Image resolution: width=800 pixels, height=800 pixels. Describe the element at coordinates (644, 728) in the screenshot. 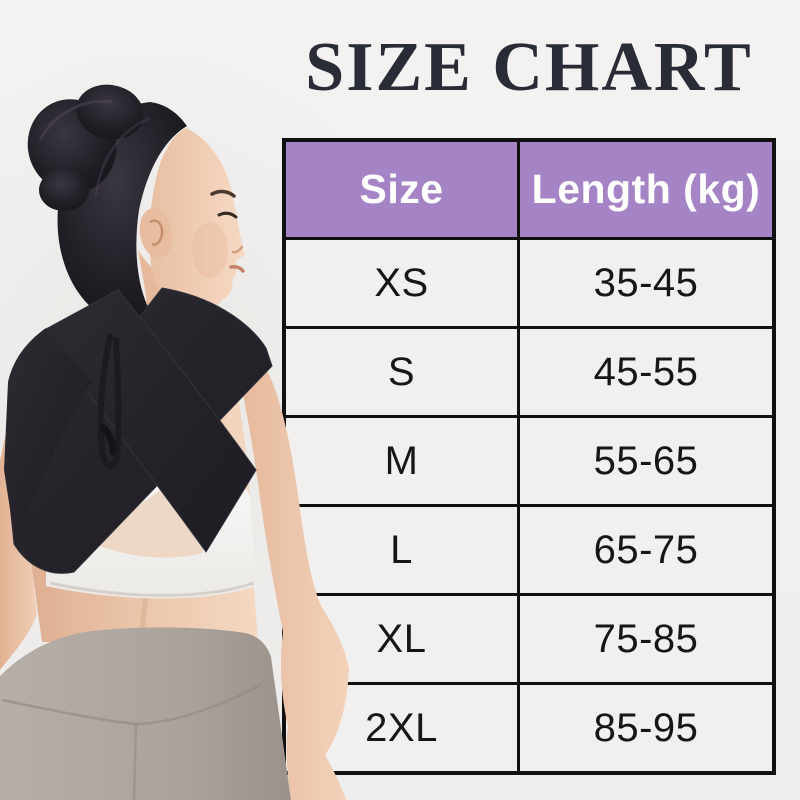

I see `length-cell: 85-95` at that location.